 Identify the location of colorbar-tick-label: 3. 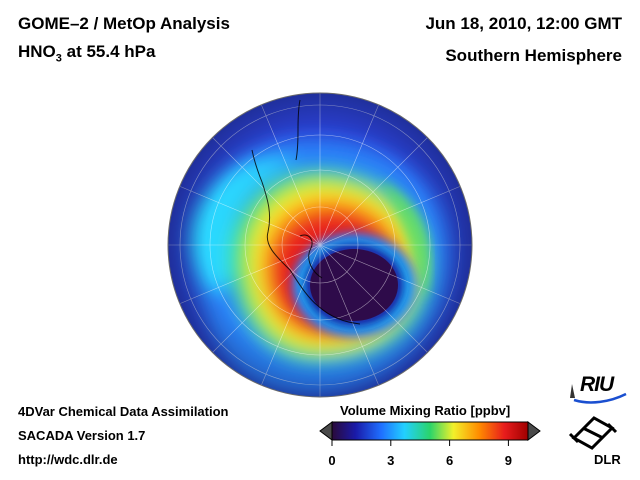
(391, 460).